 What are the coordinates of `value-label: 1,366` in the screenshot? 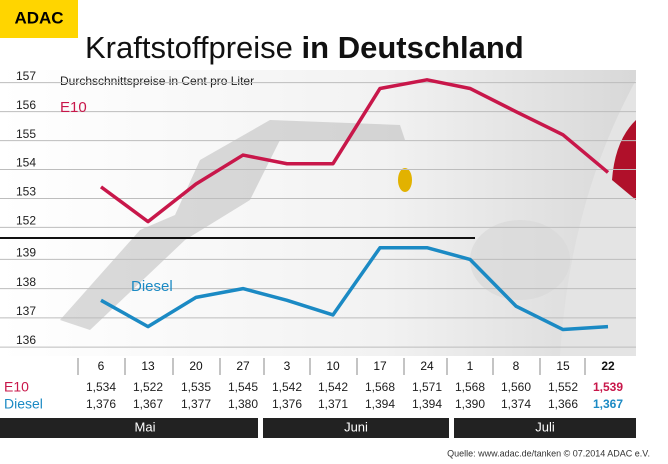 It's located at (563, 404).